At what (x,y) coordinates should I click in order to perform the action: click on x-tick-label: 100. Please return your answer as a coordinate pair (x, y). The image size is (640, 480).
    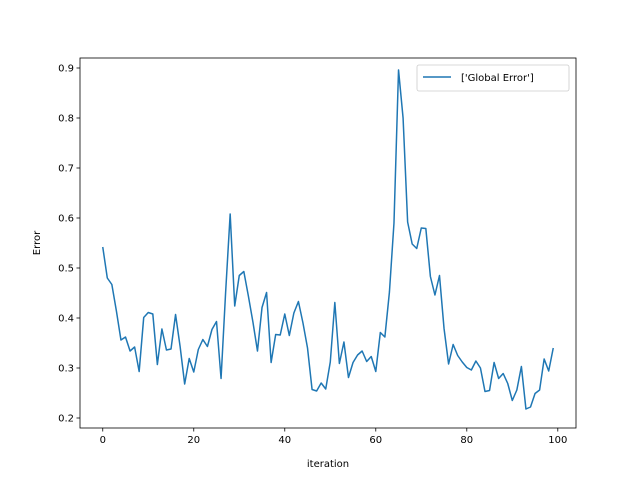
    Looking at the image, I should click on (557, 440).